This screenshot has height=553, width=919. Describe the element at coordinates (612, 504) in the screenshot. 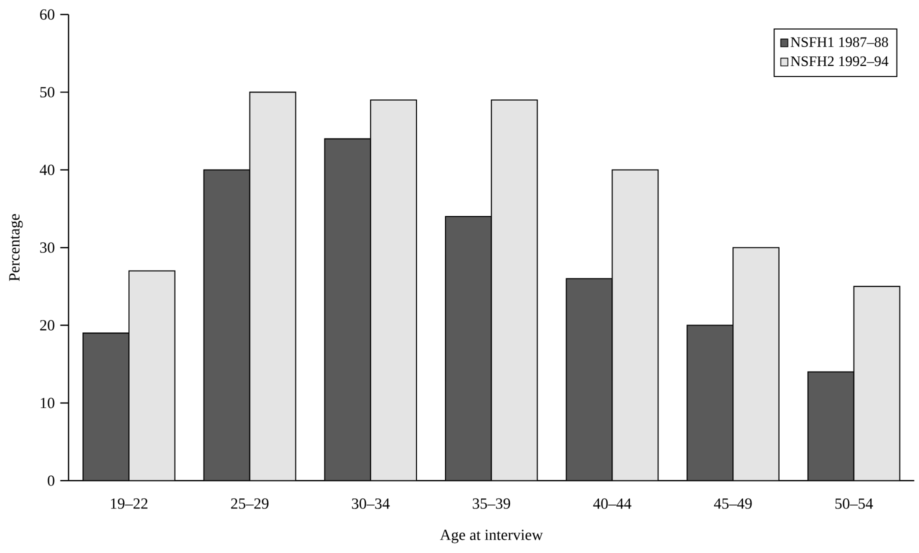

I see `x-tick-label: 40–44` at that location.